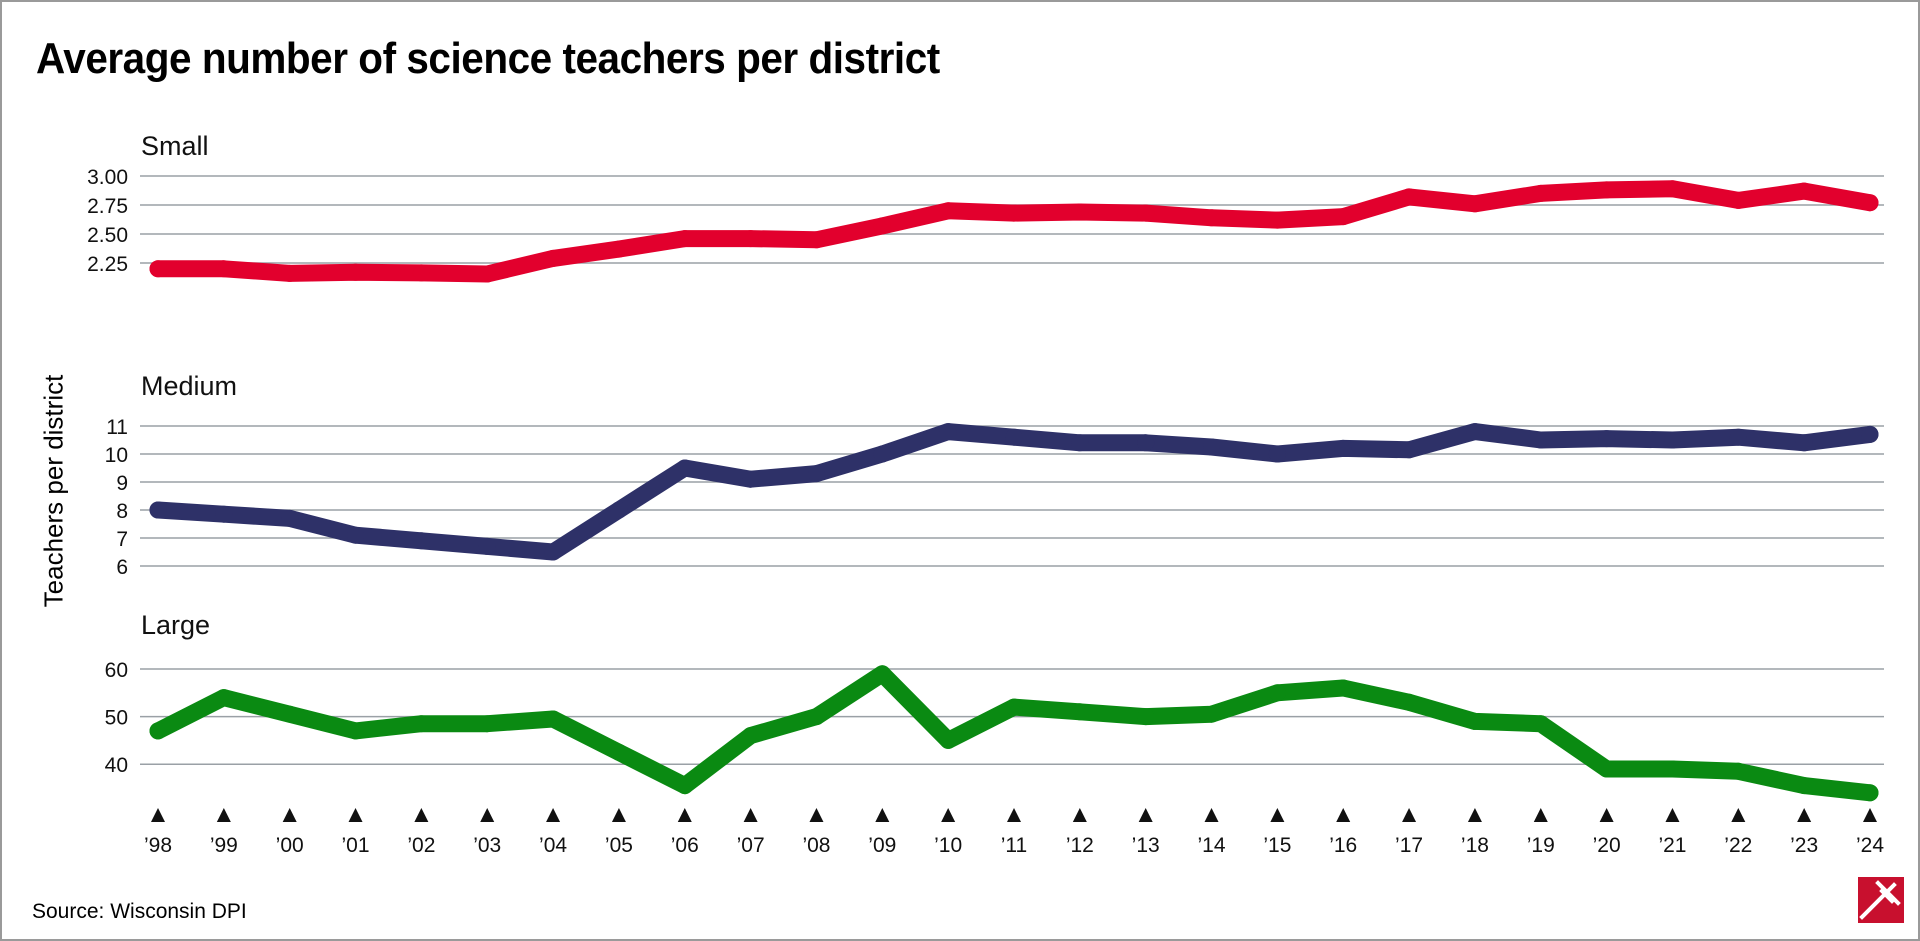  Describe the element at coordinates (421, 845) in the screenshot. I see `x-tick-label: ’02` at that location.